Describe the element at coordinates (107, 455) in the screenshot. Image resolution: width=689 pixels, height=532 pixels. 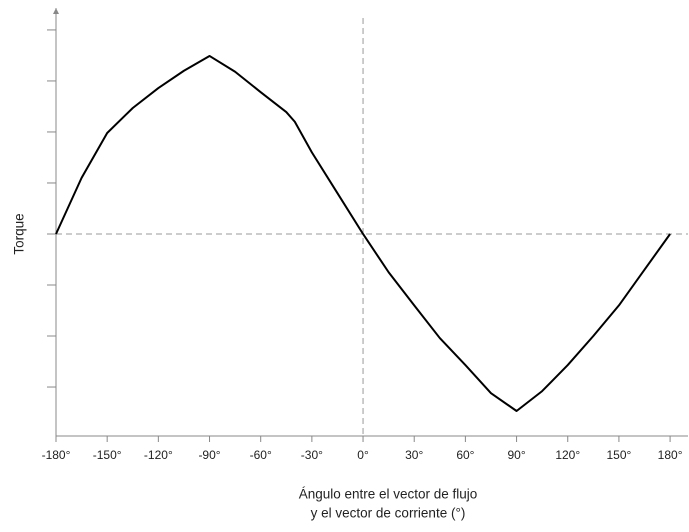
I see `x-tick-label: -150°` at that location.